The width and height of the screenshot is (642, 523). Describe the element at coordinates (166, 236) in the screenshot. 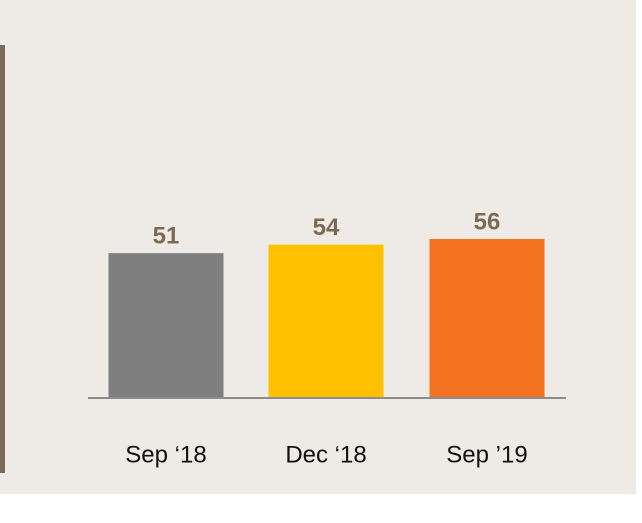

I see `value-label: 51` at that location.